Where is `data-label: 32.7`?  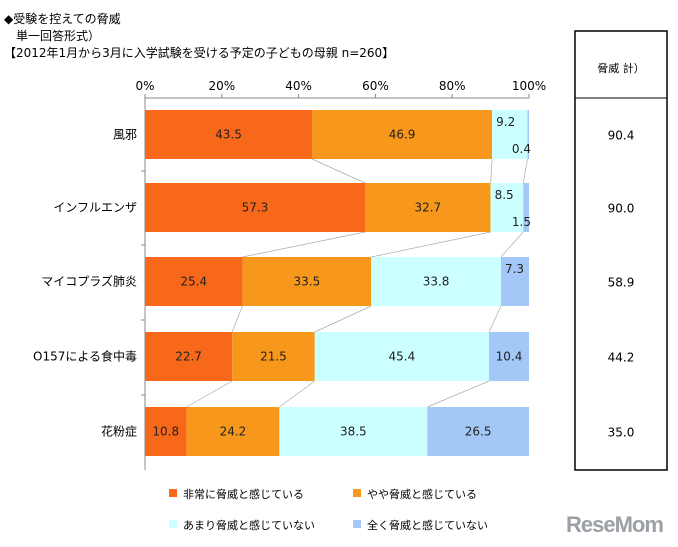 data-label: 32.7 is located at coordinates (427, 208).